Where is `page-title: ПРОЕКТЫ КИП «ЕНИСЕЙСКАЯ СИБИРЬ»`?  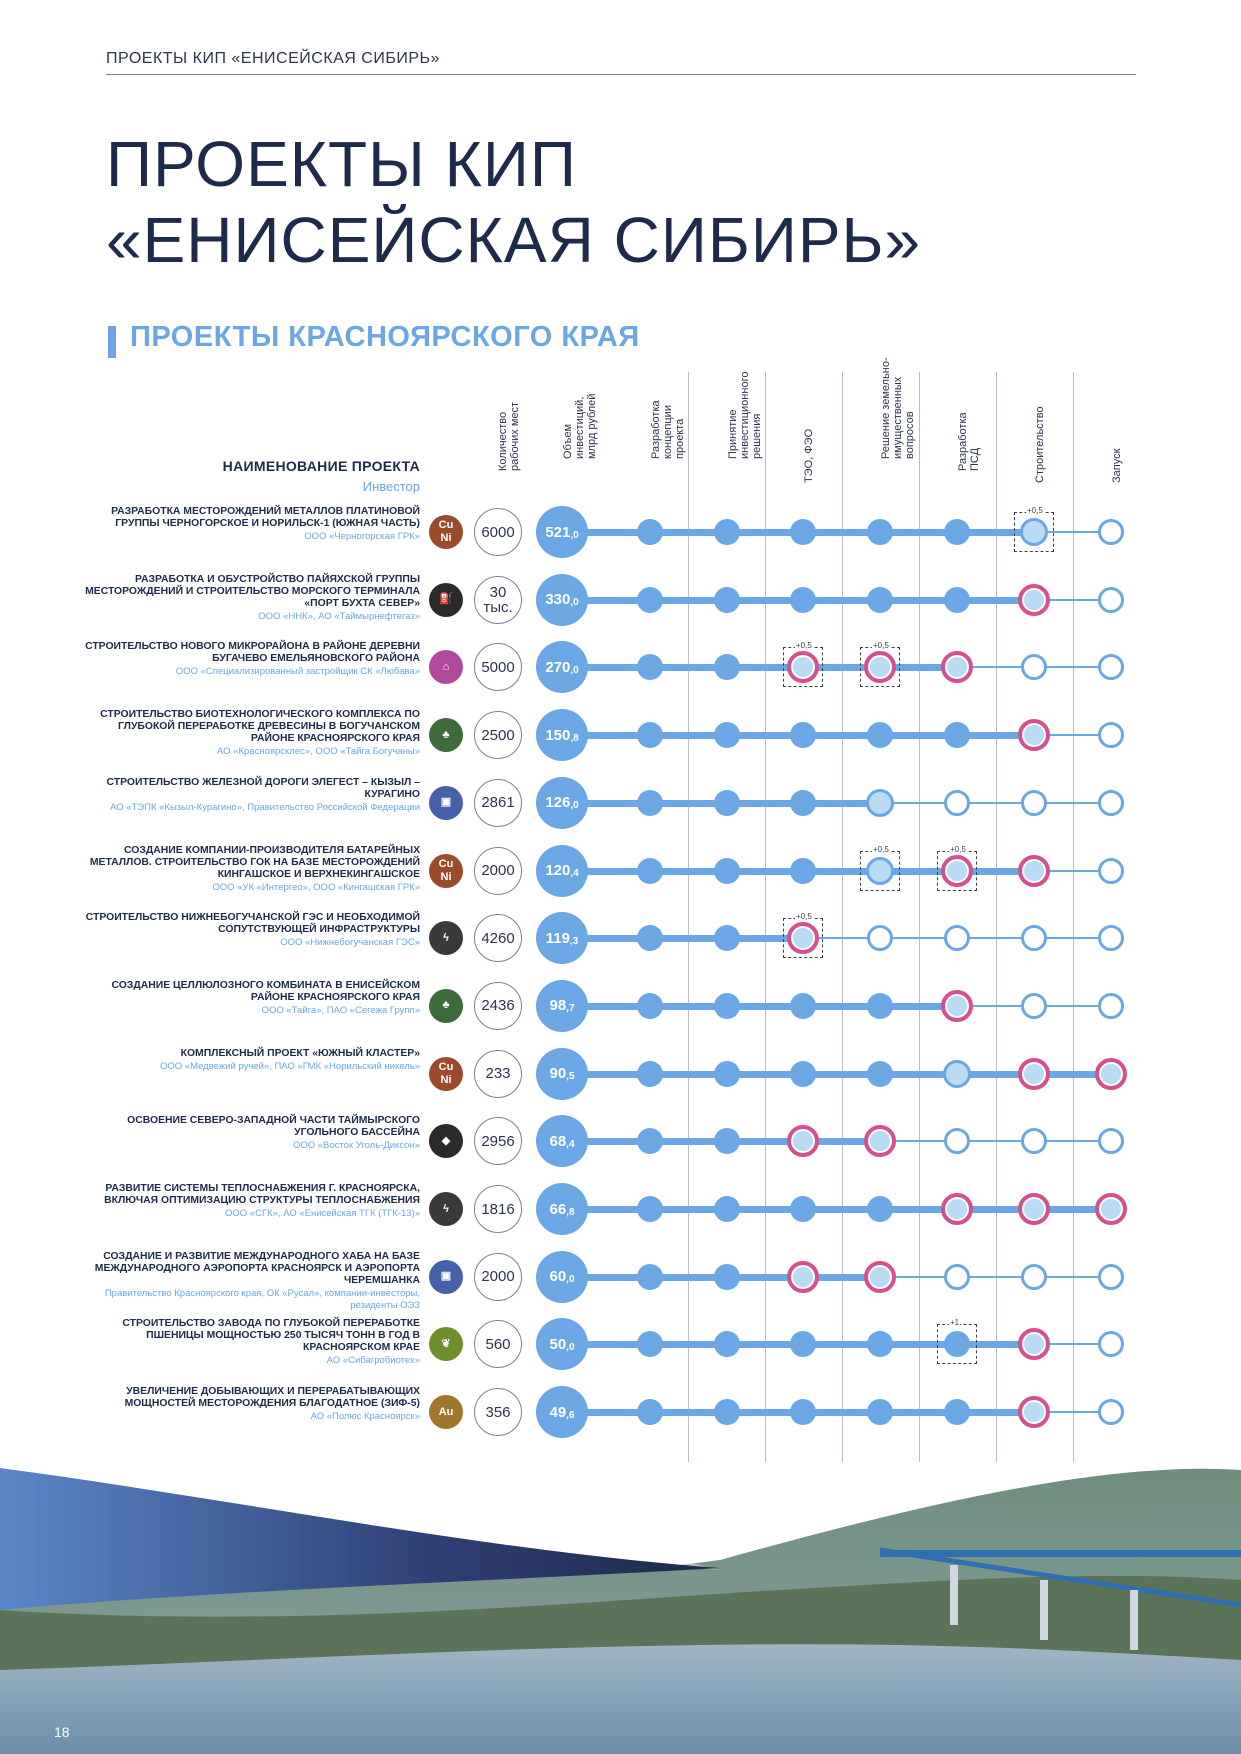
page-title: ПРОЕКТЫ КИП «ЕНИСЕЙСКАЯ СИБИРЬ» is located at coordinates (513, 202).